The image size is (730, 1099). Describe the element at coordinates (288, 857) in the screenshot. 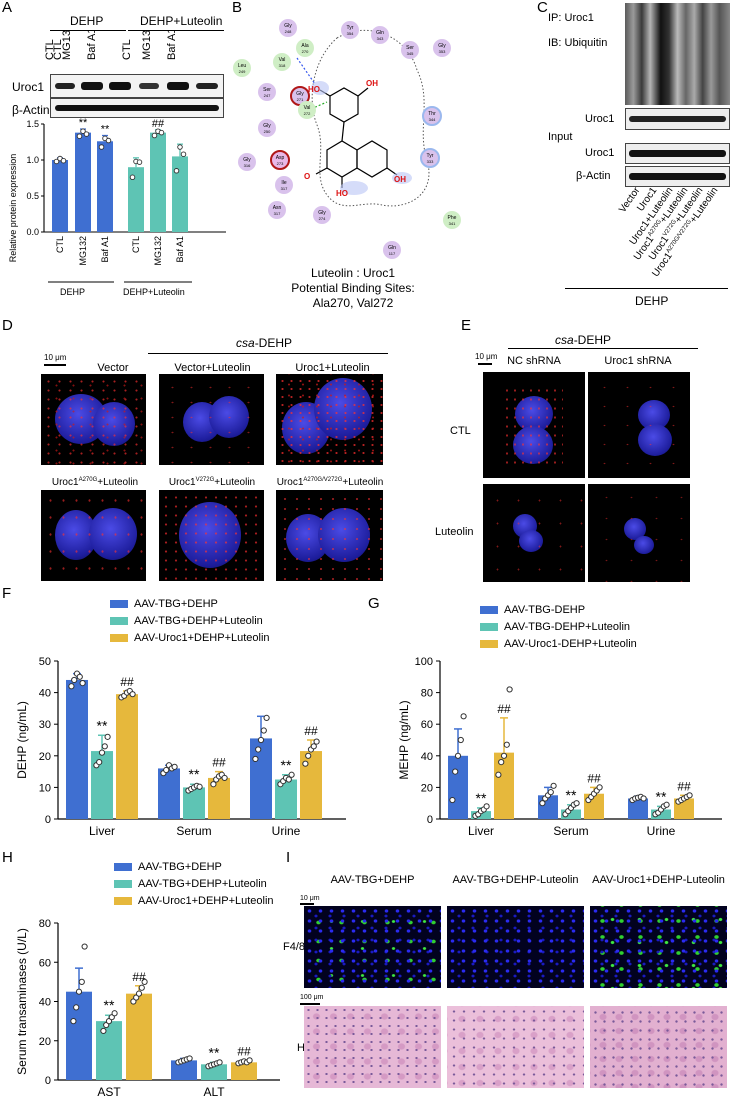

I see `panel-label-i: I` at that location.